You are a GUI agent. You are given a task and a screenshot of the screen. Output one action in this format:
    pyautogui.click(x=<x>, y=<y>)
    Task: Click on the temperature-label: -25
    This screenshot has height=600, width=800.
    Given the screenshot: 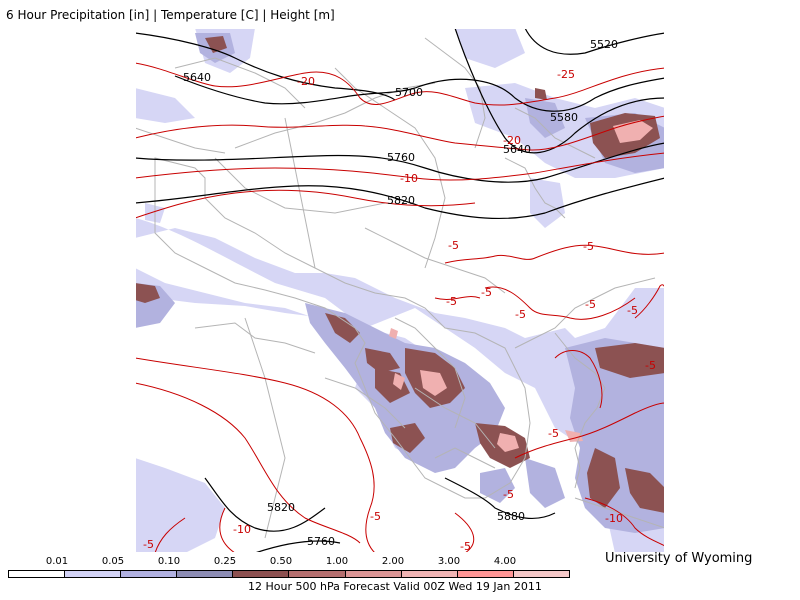 What is the action you would take?
    pyautogui.click(x=566, y=74)
    